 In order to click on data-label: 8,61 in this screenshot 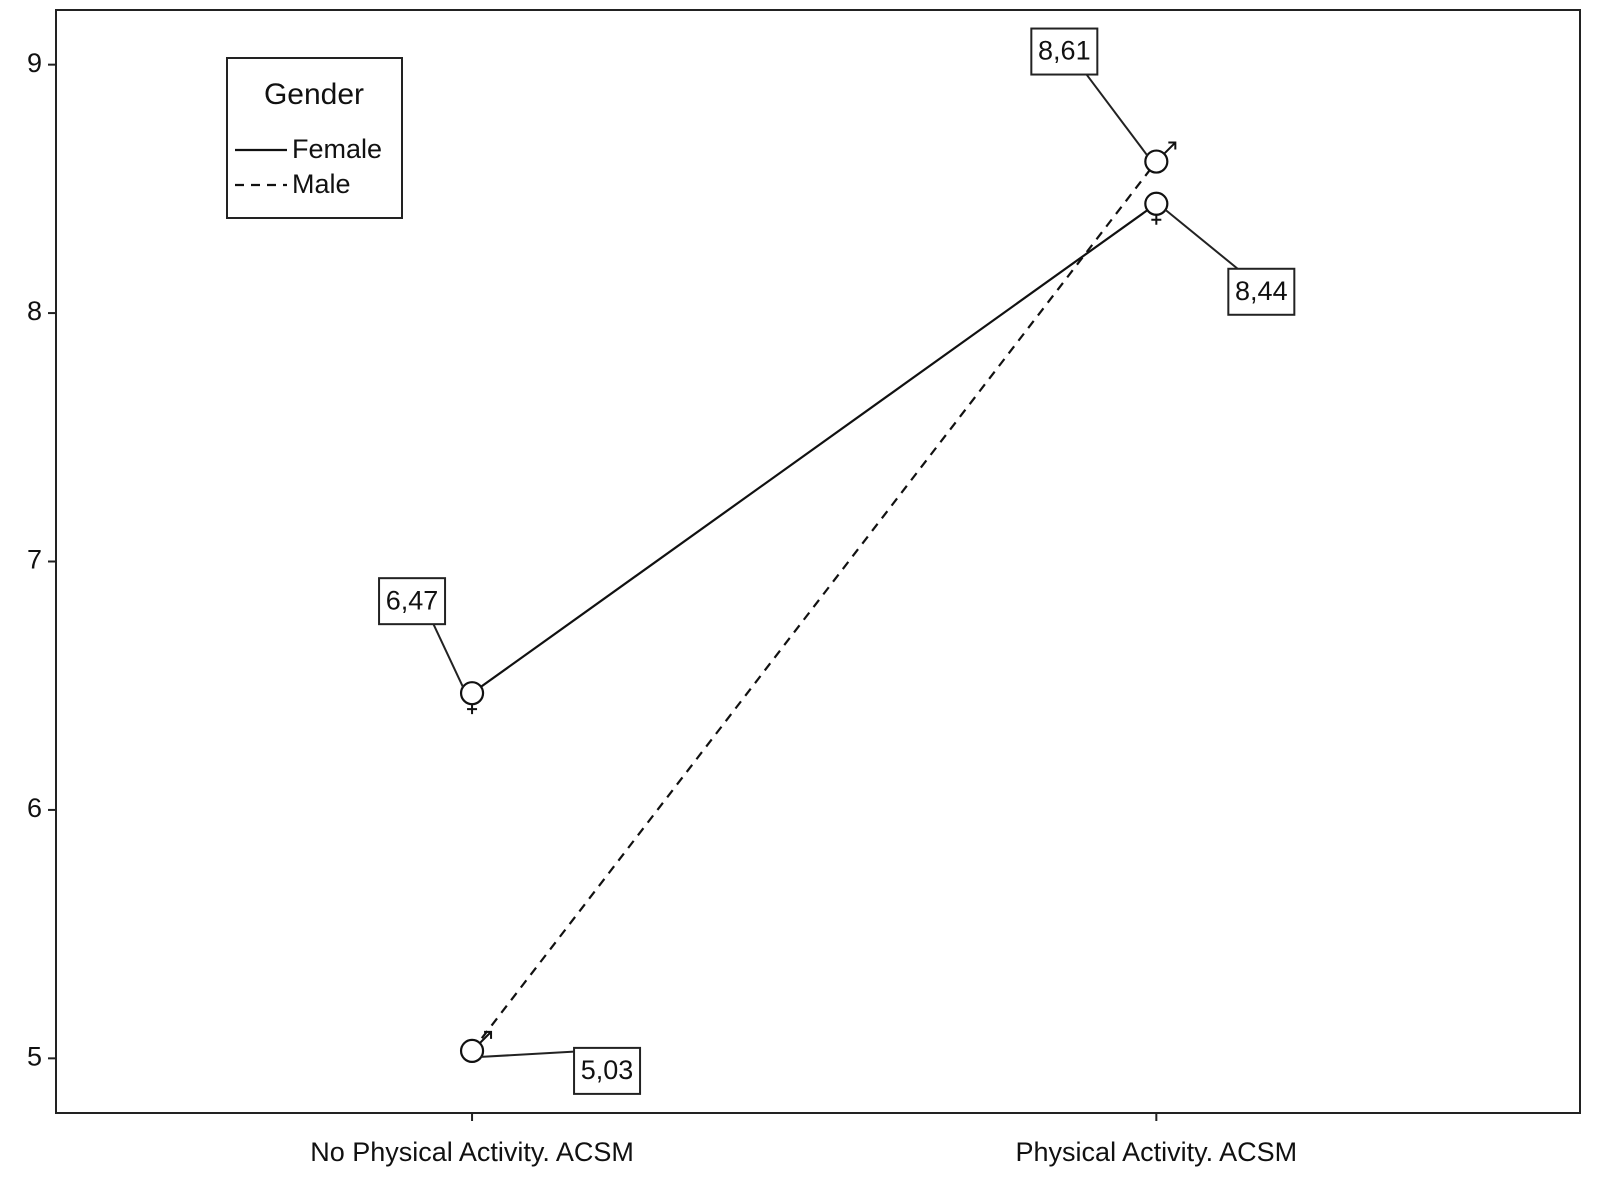, I will do `click(1064, 51)`.